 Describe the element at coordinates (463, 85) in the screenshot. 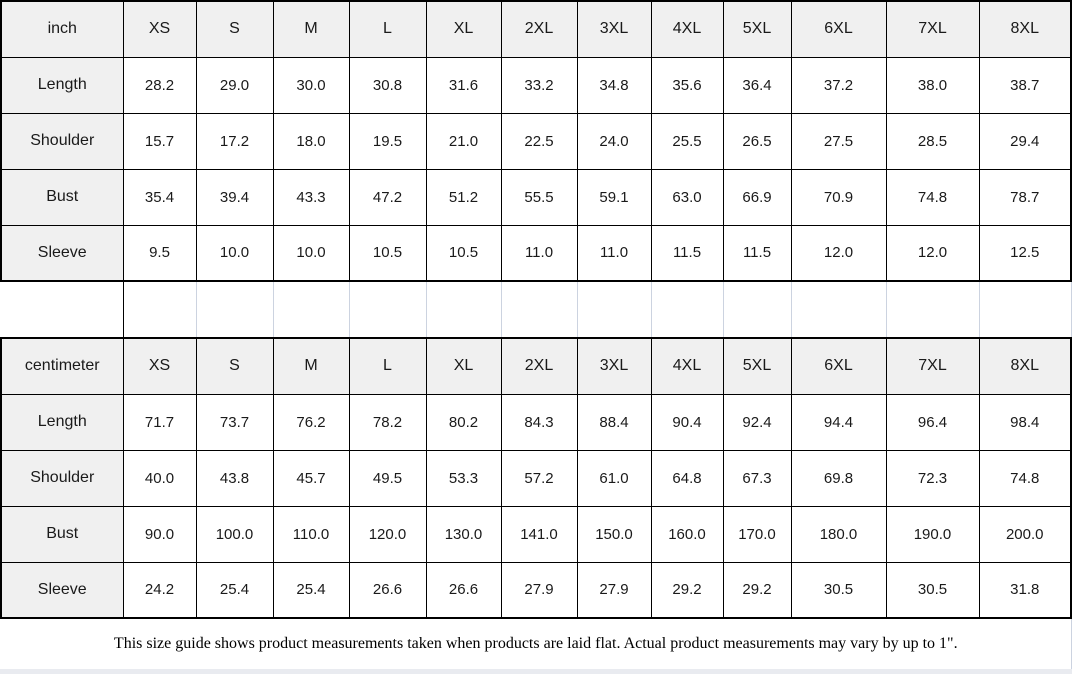

I see `measurement-cell: 31.6` at that location.